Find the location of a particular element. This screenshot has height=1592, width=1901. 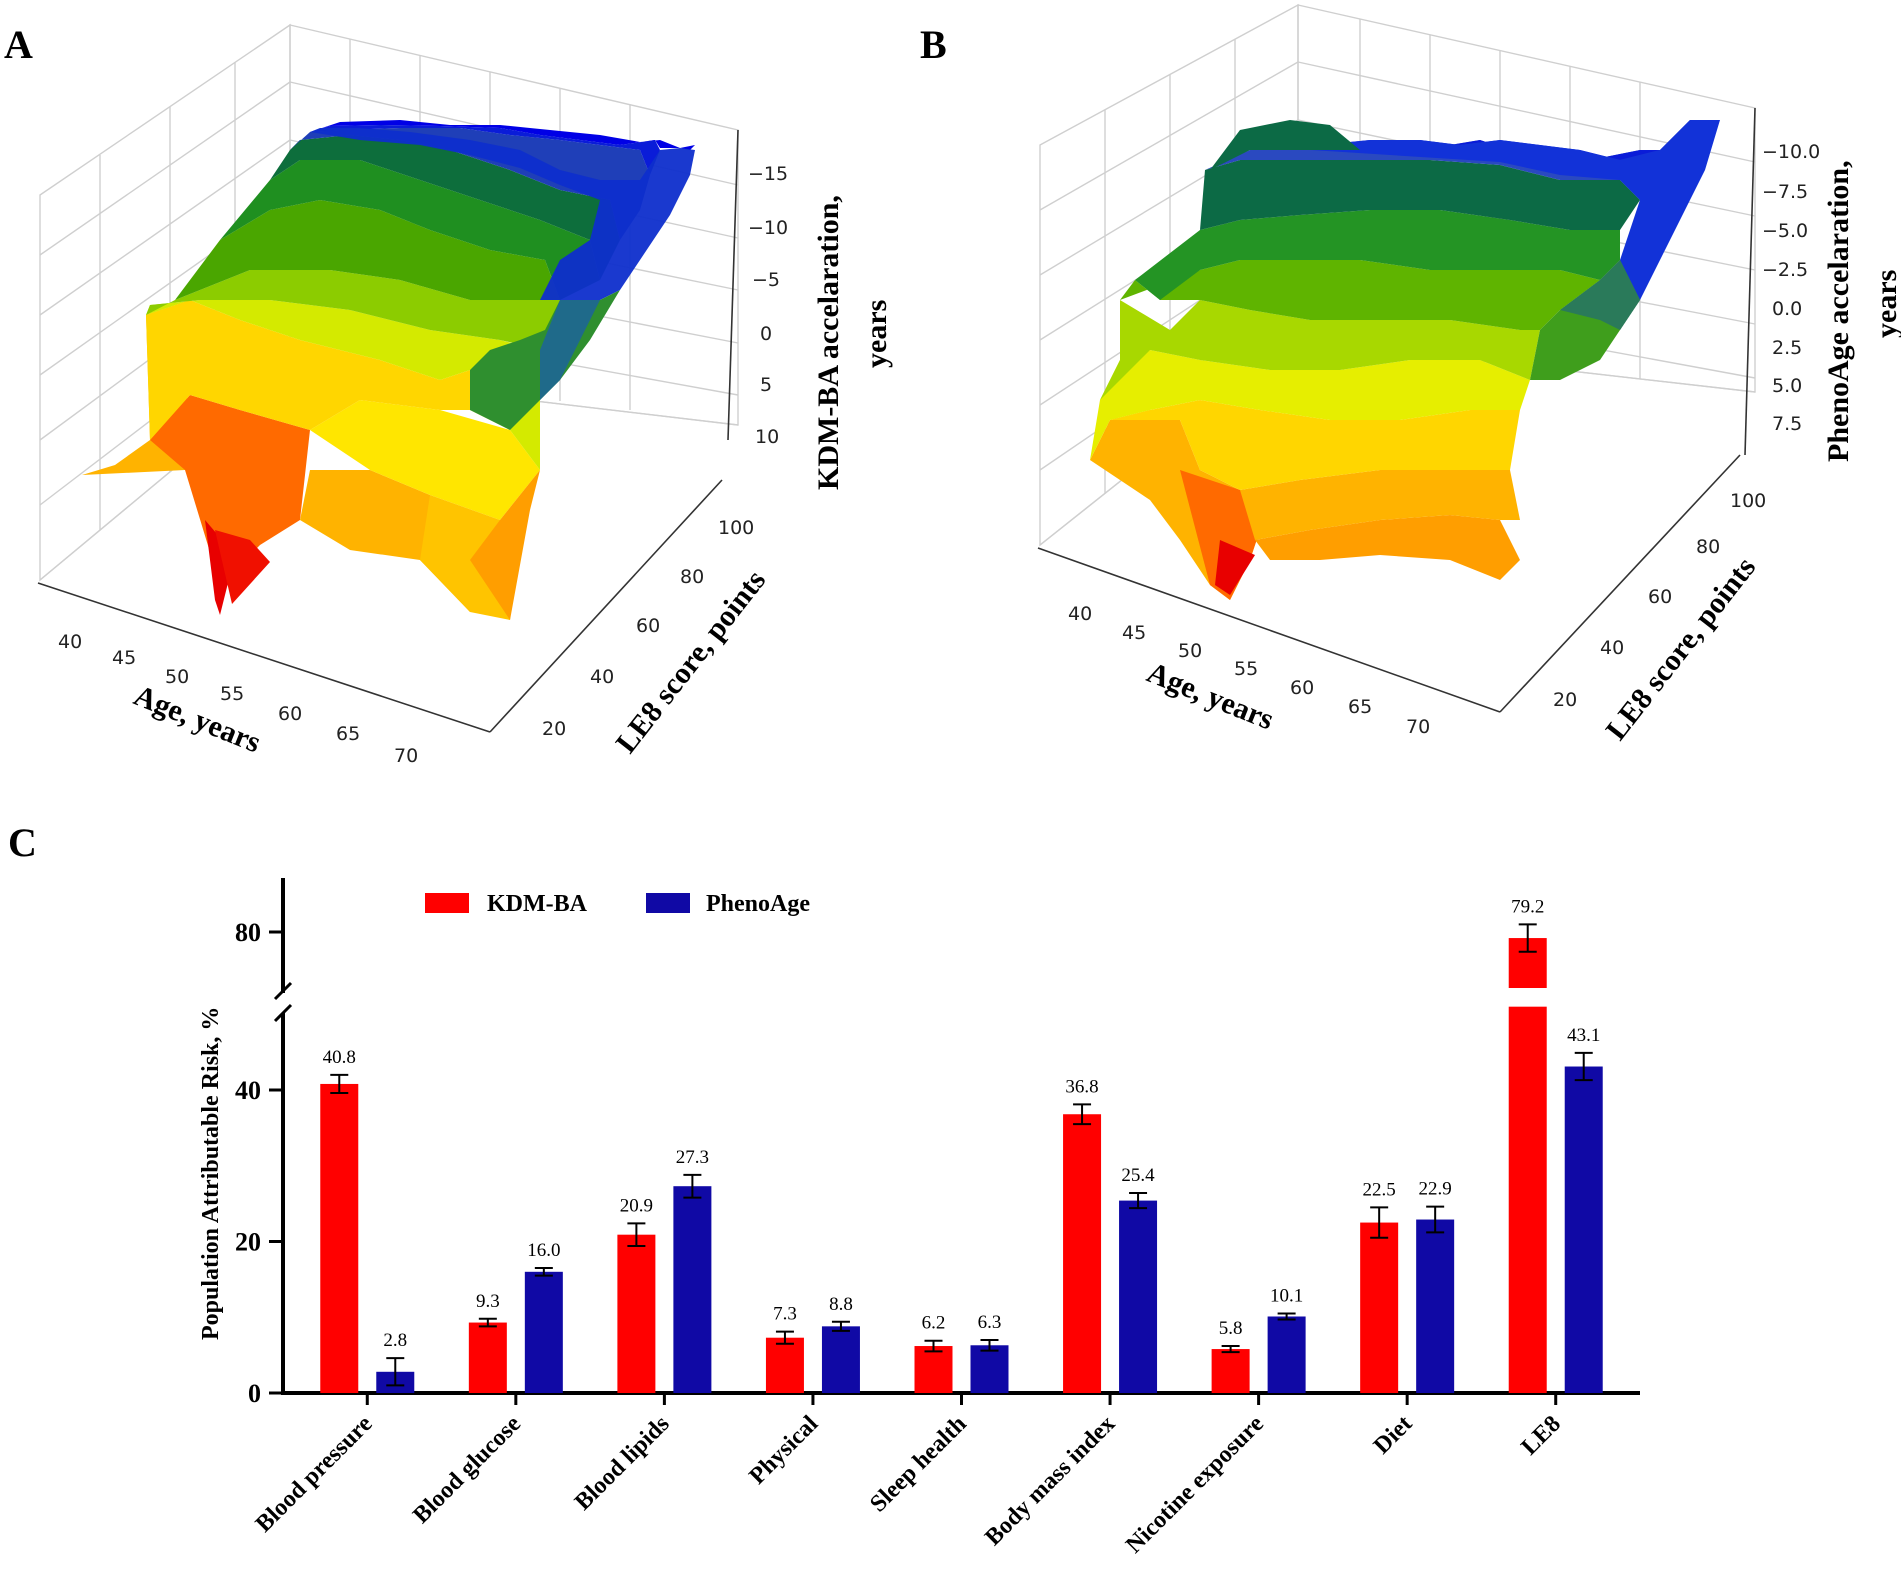

panel-a-y-axis is located at coordinates (606, 606).